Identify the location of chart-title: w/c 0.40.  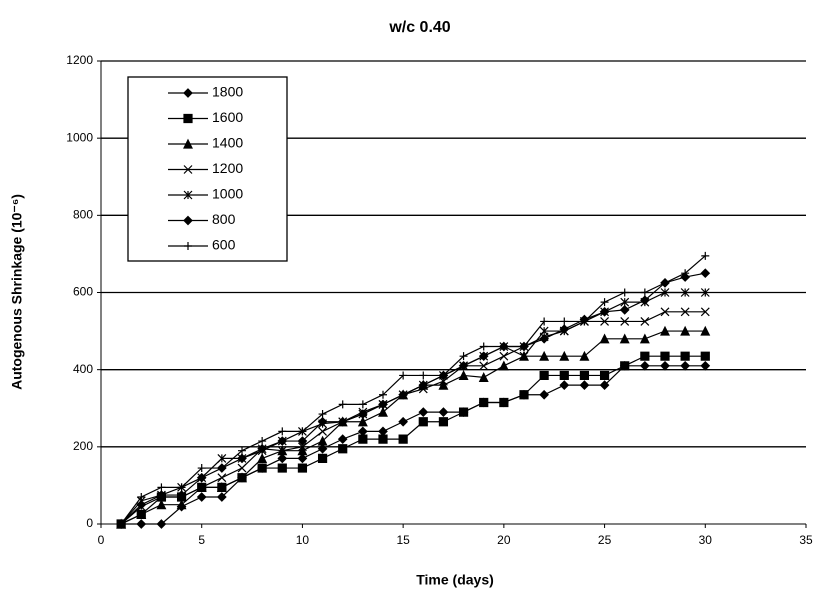
(419, 27).